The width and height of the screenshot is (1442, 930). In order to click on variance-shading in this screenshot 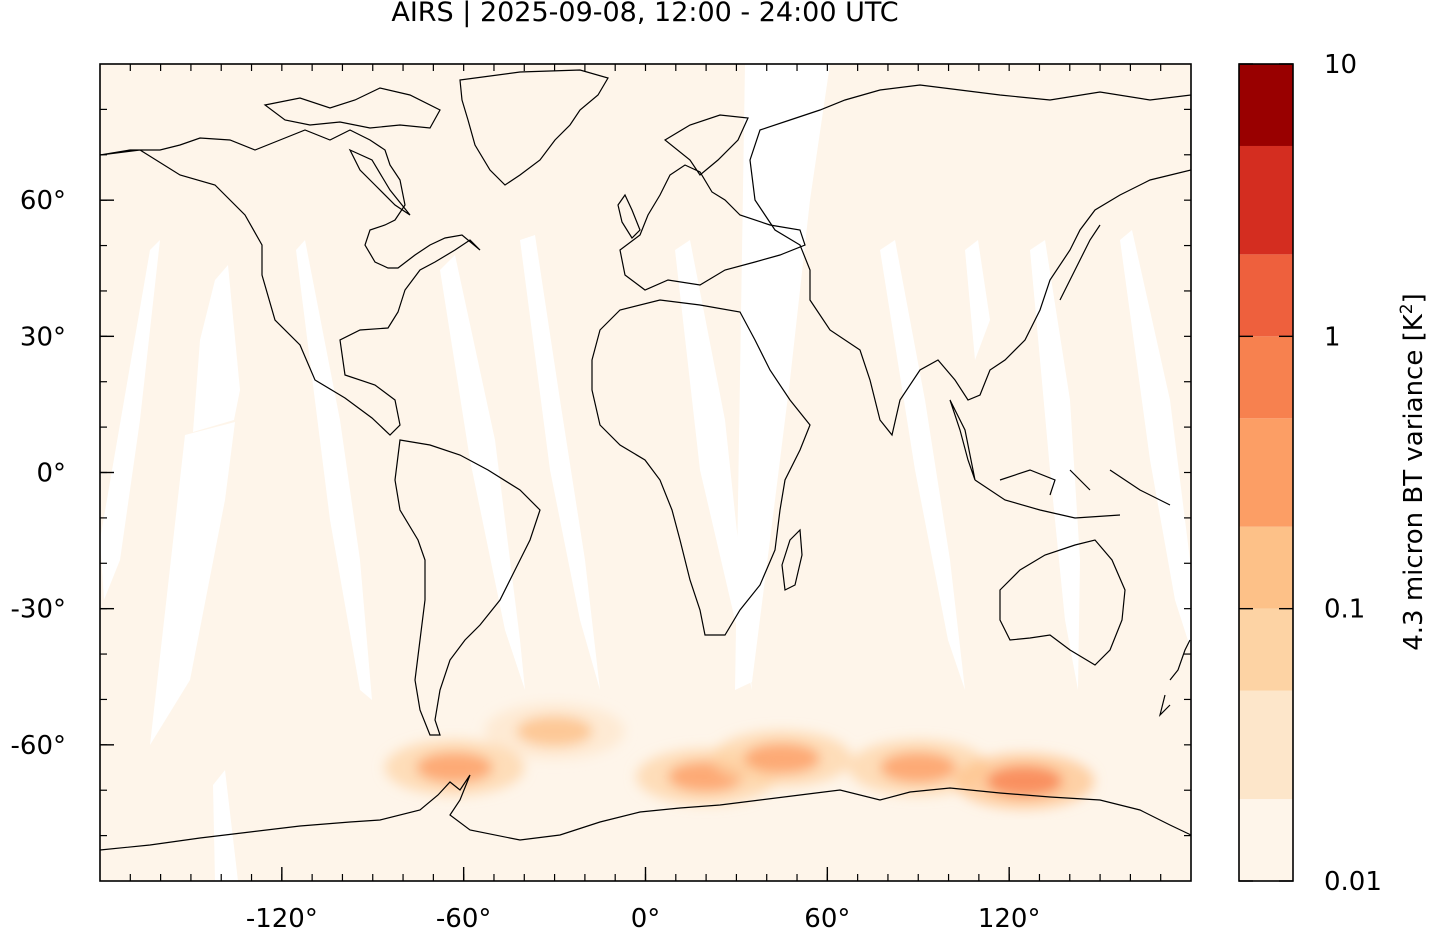, I will do `click(739, 756)`.